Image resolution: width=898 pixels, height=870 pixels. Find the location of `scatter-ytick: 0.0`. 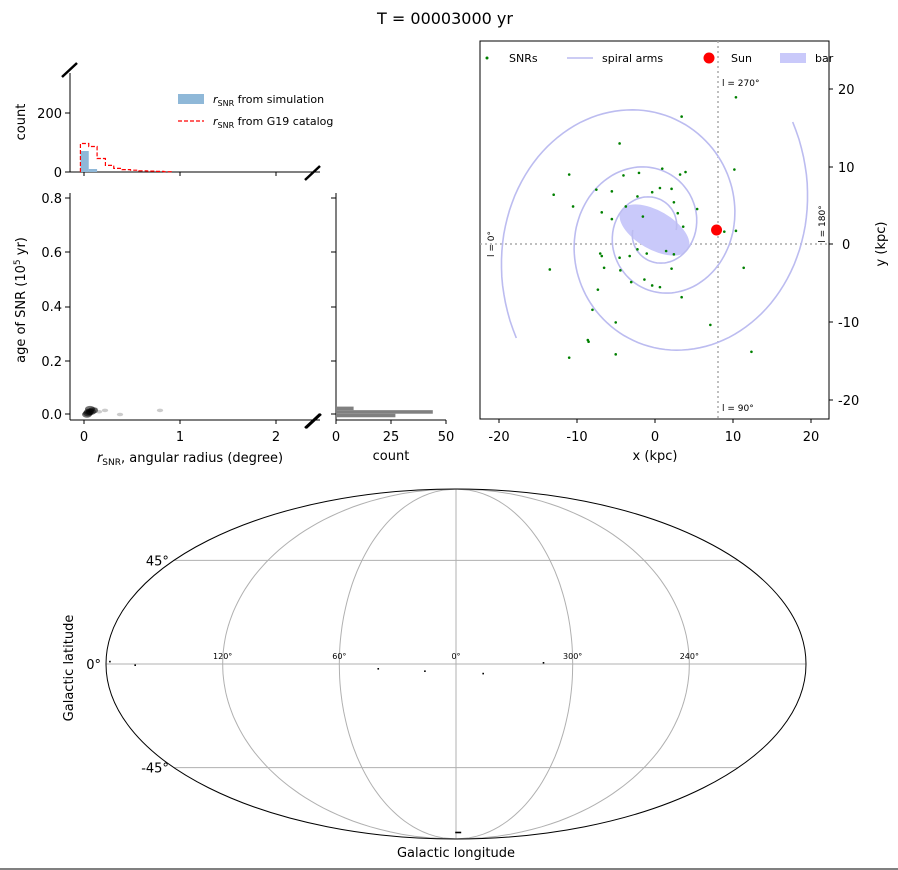

scatter-ytick: 0.0 is located at coordinates (51, 415).